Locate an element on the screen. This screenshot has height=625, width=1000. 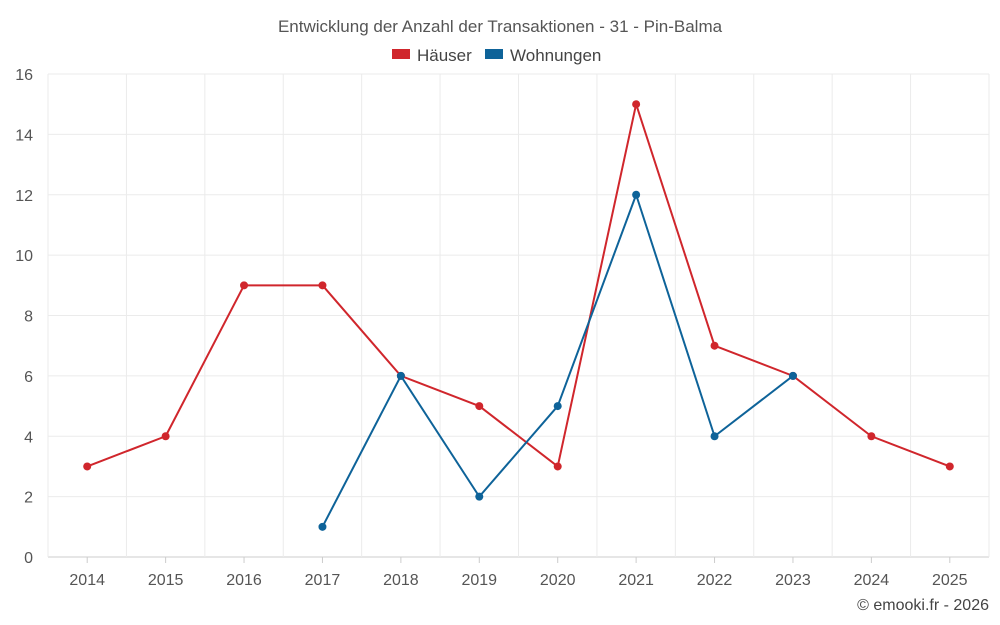
x-tick-label: 2023 is located at coordinates (793, 580).